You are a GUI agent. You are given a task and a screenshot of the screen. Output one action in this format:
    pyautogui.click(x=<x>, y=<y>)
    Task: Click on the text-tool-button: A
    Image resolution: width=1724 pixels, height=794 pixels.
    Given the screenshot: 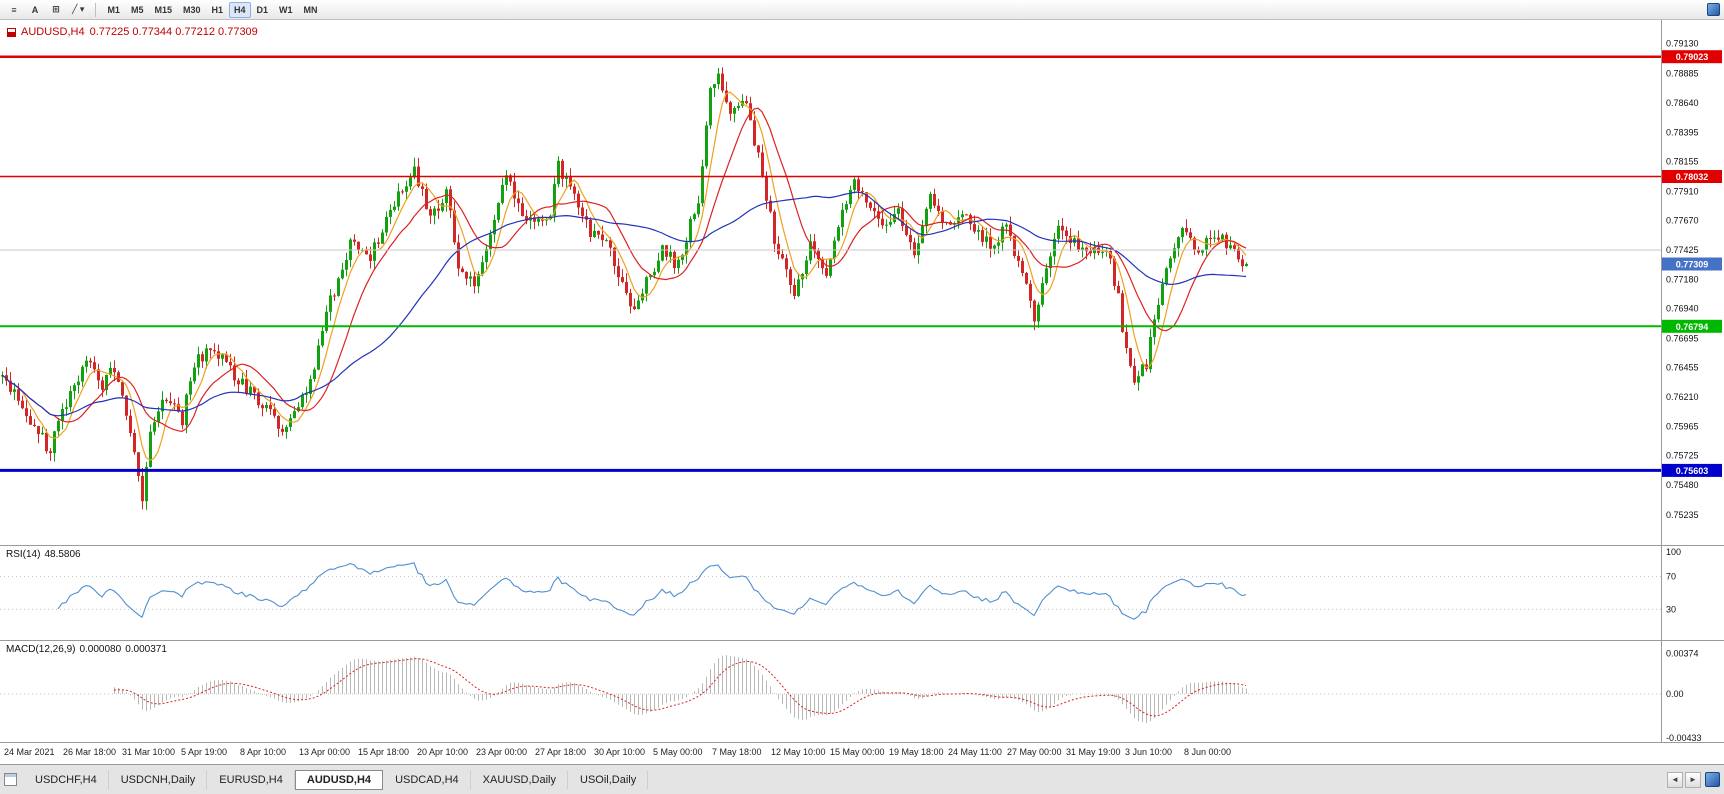 What is the action you would take?
    pyautogui.click(x=35, y=9)
    